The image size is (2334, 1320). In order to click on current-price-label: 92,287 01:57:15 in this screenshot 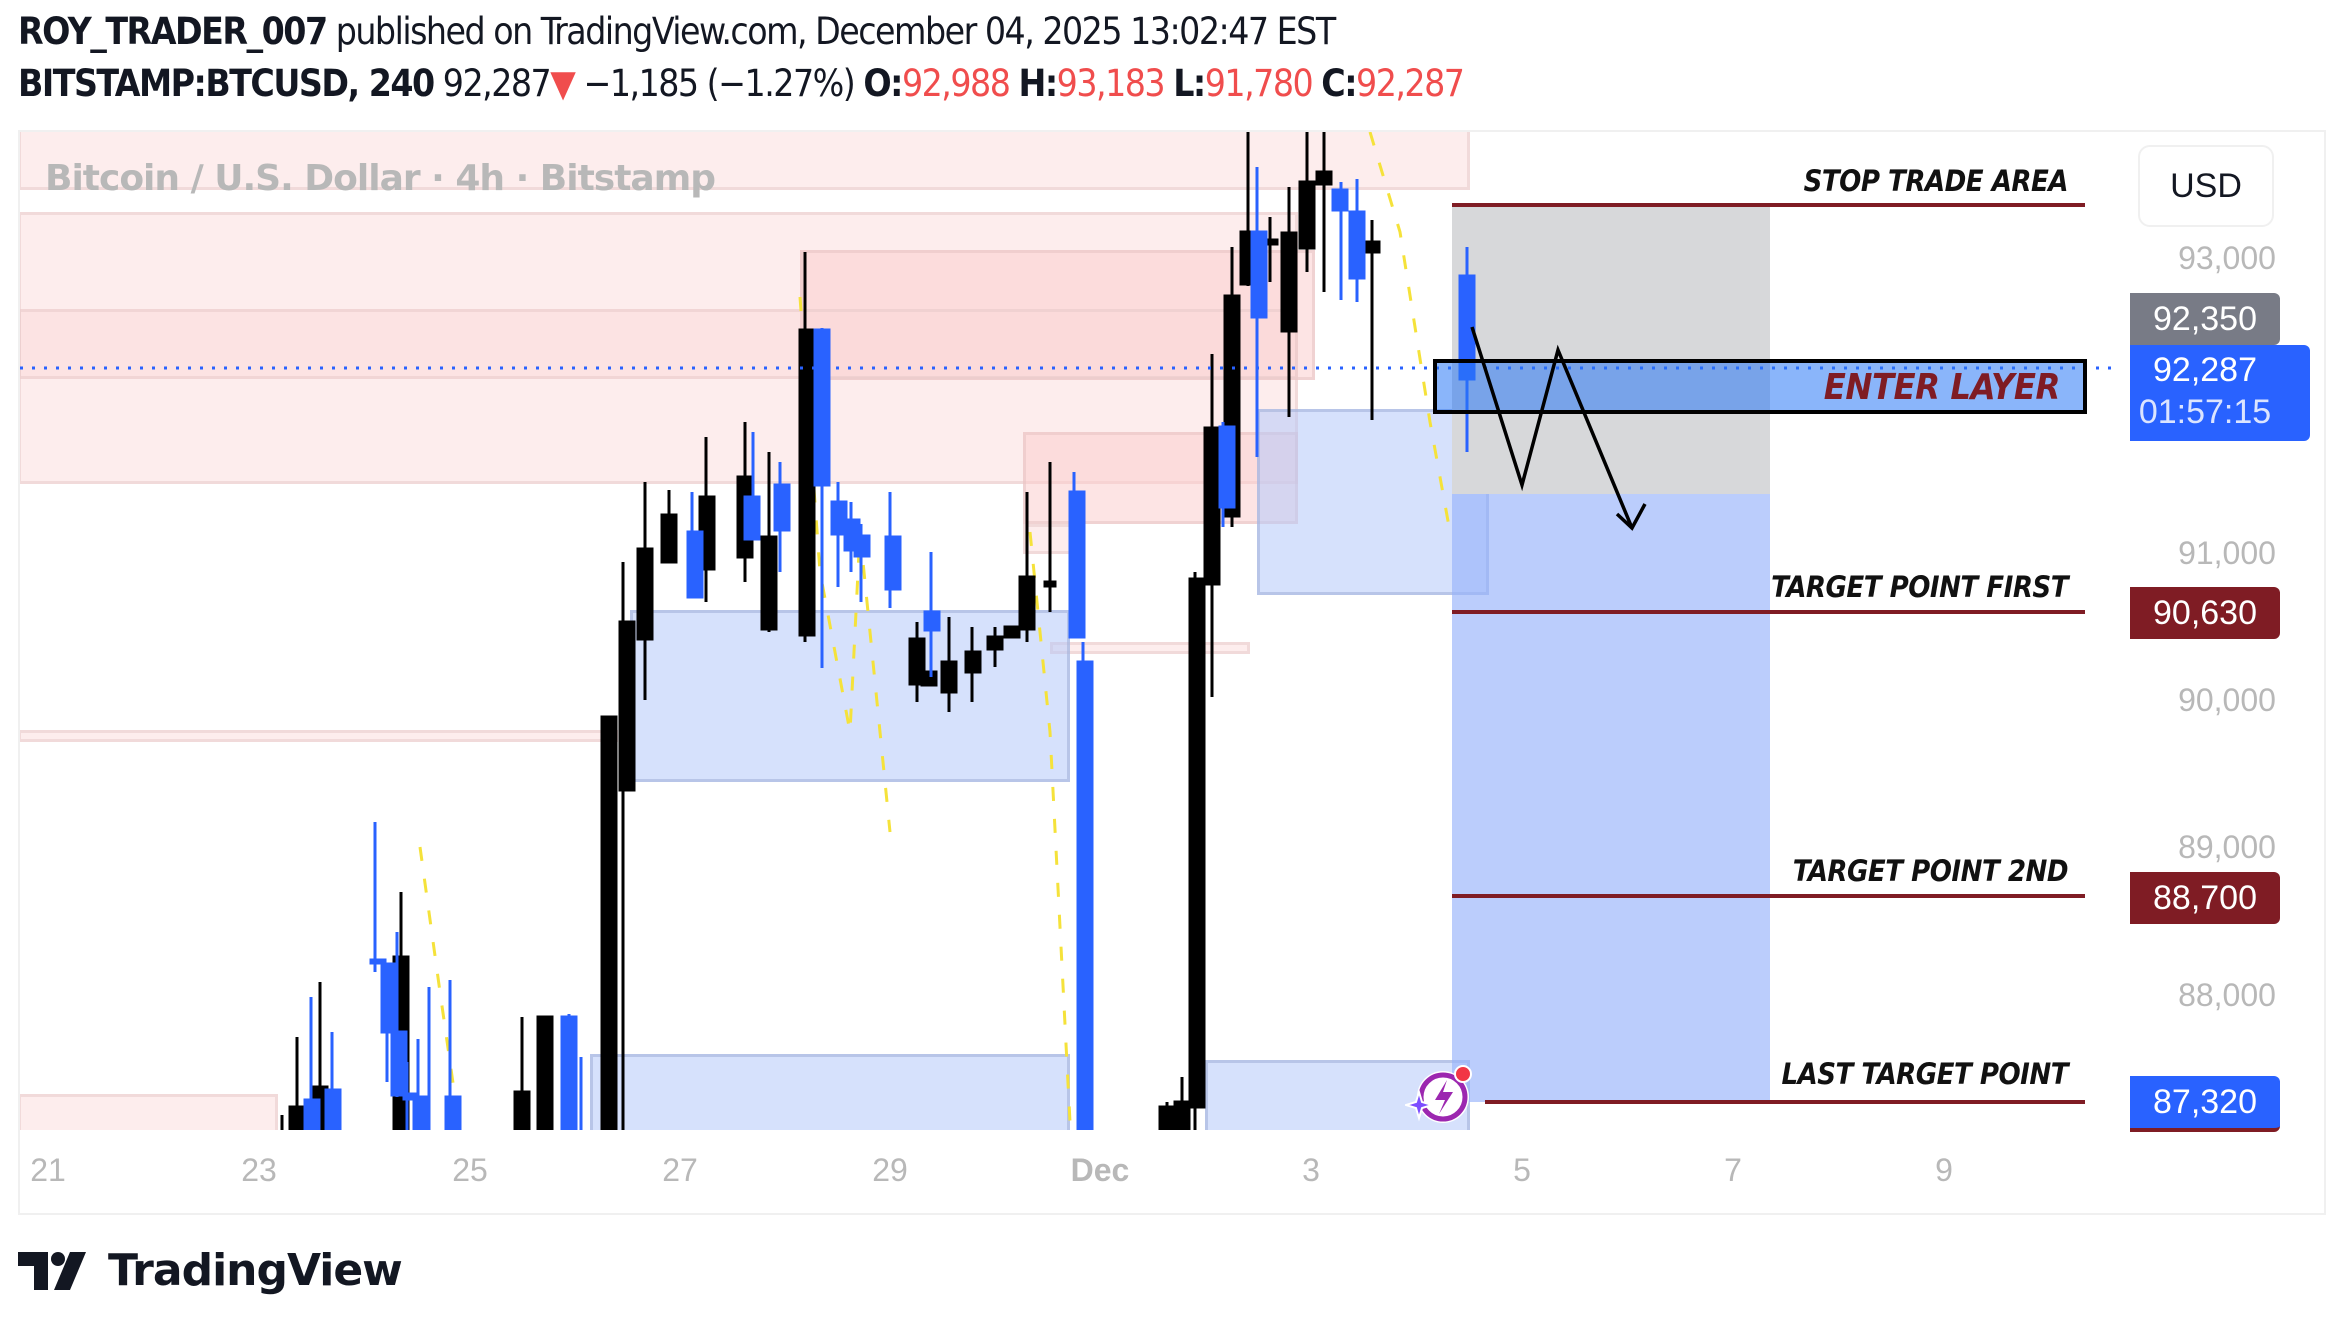, I will do `click(2220, 393)`.